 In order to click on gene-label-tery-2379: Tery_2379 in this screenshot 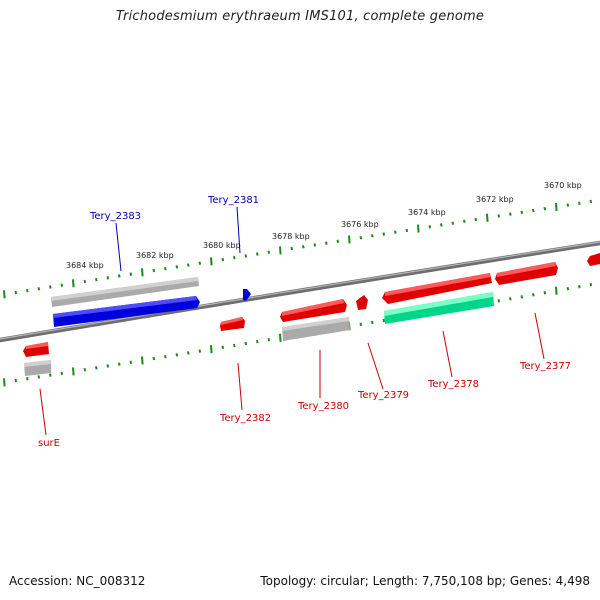, I will do `click(383, 395)`.